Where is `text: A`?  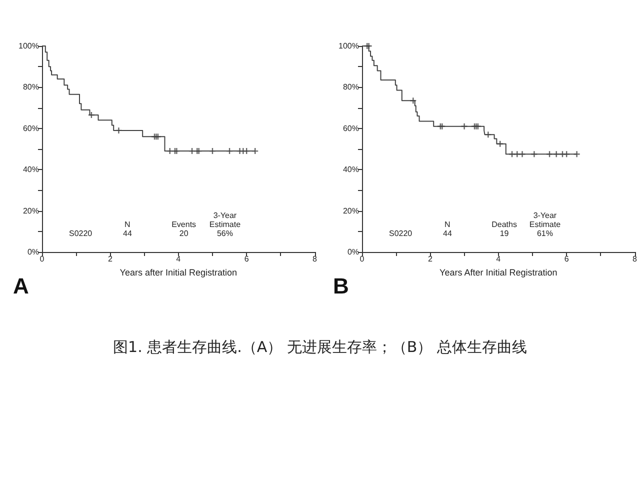 text: A is located at coordinates (21, 286).